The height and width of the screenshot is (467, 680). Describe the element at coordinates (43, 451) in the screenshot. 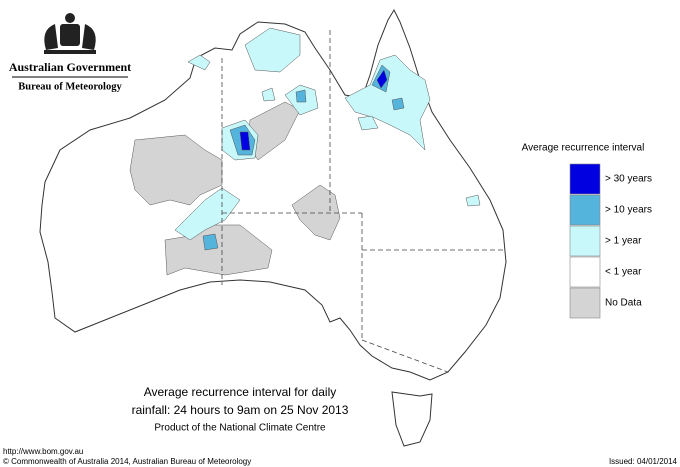

I see `footer-url: http://www.bom.gov.au` at that location.